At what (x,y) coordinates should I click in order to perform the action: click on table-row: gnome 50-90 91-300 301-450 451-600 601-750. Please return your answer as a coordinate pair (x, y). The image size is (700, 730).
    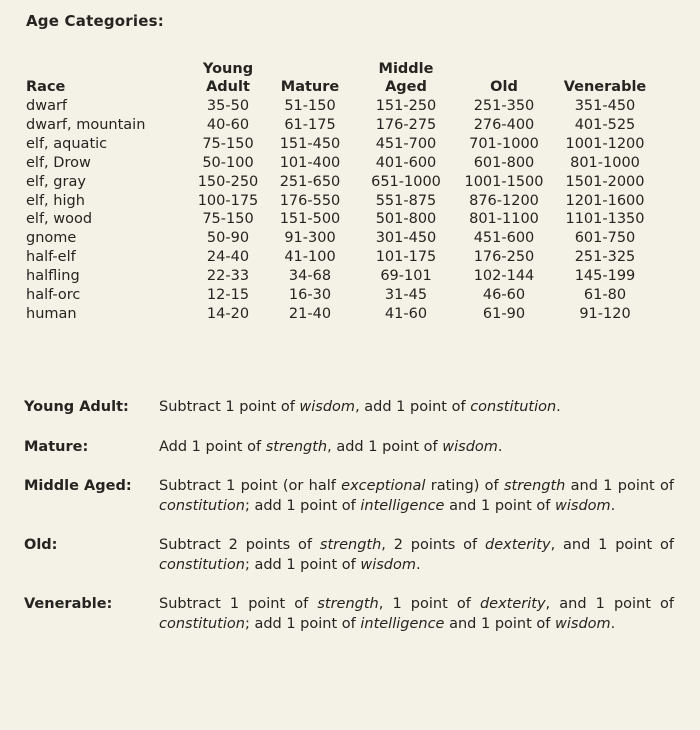
    Looking at the image, I should click on (340, 238).